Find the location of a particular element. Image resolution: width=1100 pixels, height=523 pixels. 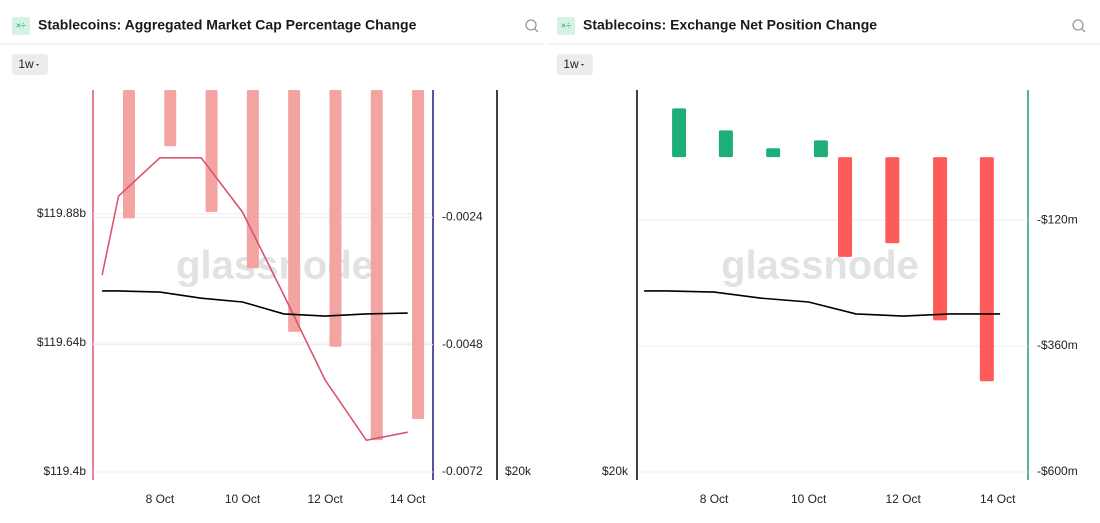

y-tick-label: $119.4b is located at coordinates (65, 471).